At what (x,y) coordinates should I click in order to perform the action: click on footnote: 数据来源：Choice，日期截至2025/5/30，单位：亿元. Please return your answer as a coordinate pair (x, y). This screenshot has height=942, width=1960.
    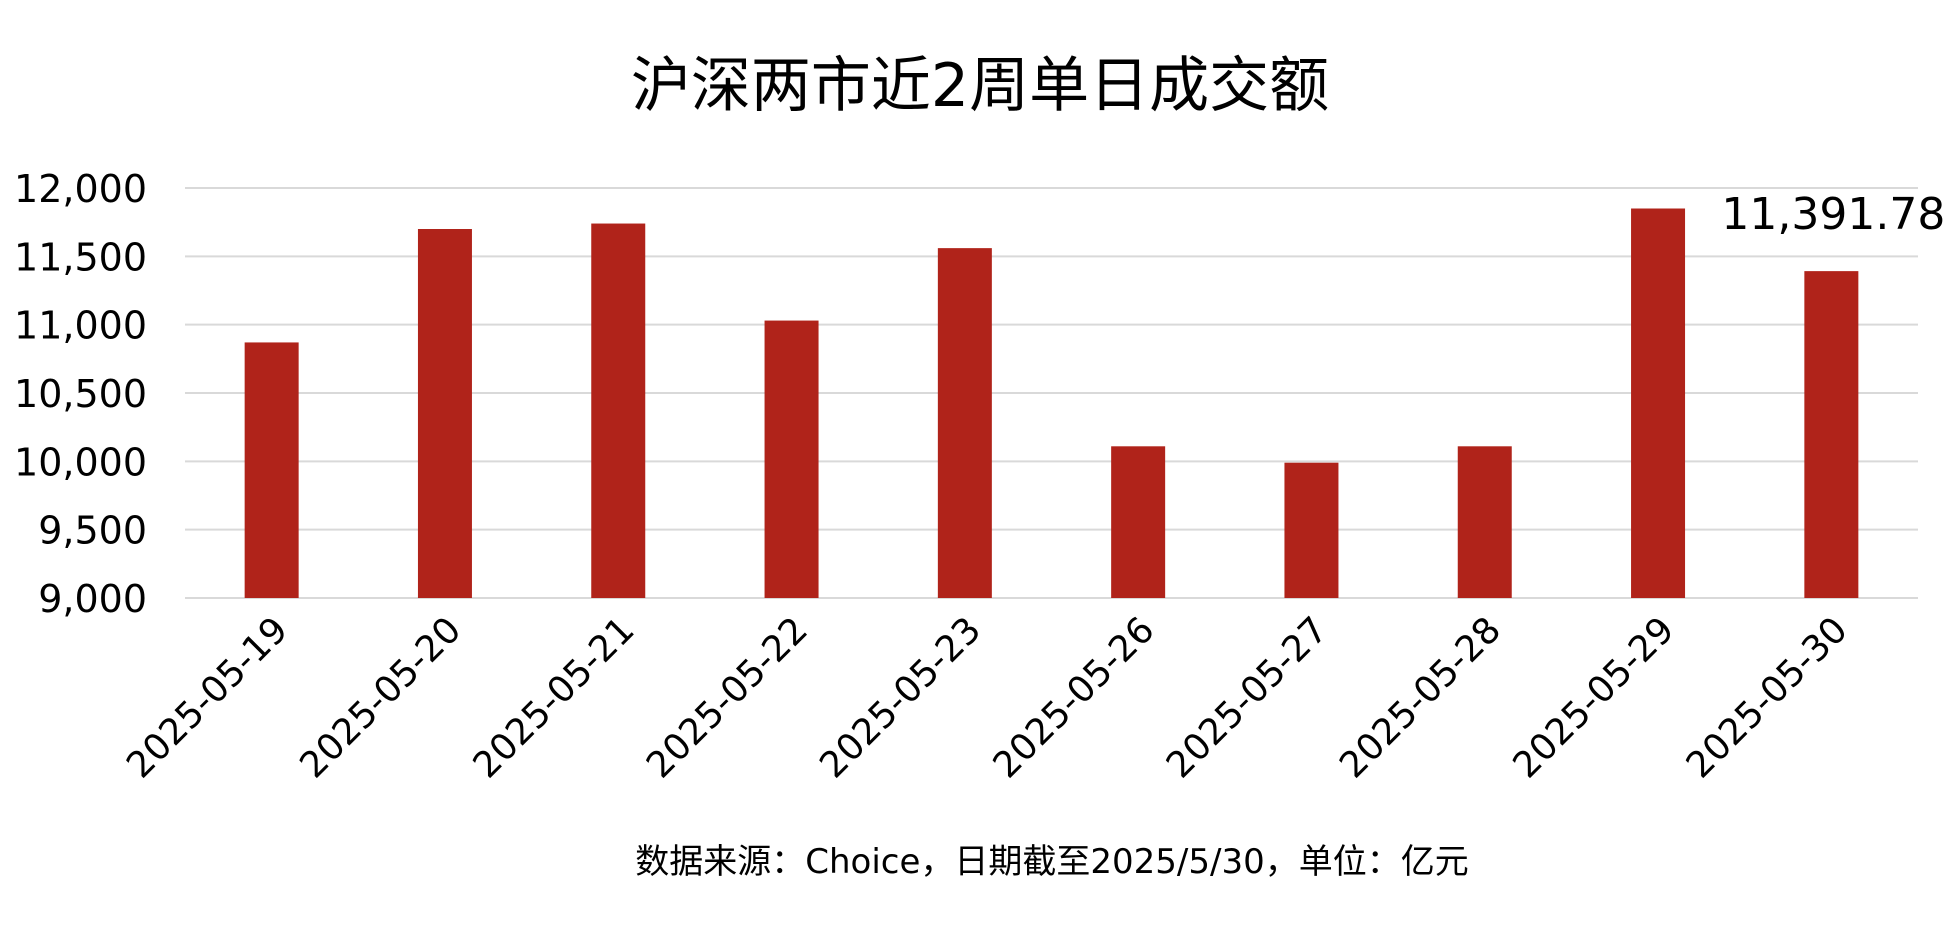
    Looking at the image, I should click on (1051, 862).